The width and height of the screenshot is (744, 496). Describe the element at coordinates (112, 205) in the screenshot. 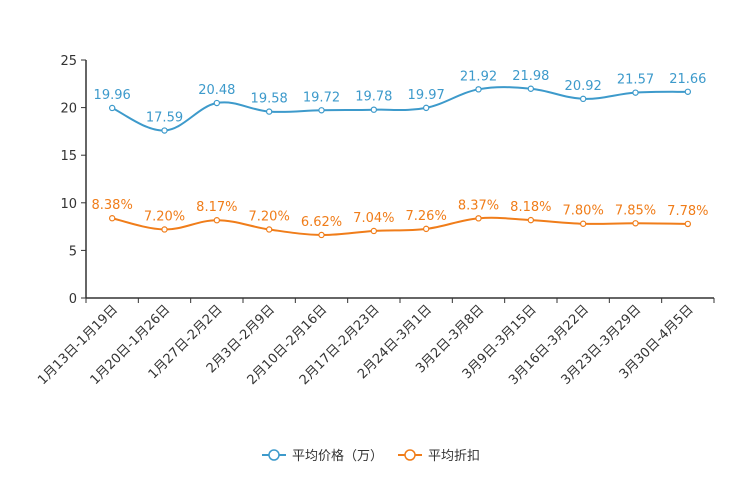

I see `data-label: 8.38%` at that location.